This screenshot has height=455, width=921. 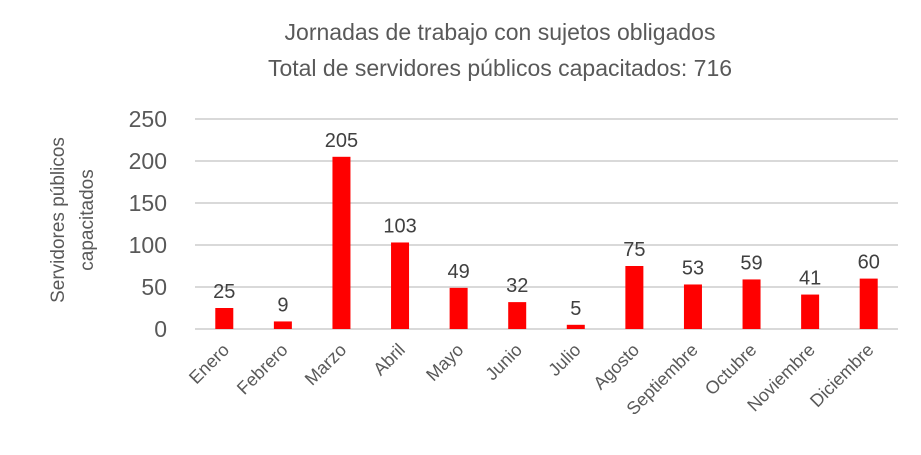 I want to click on bar-diciembre, so click(x=868, y=303).